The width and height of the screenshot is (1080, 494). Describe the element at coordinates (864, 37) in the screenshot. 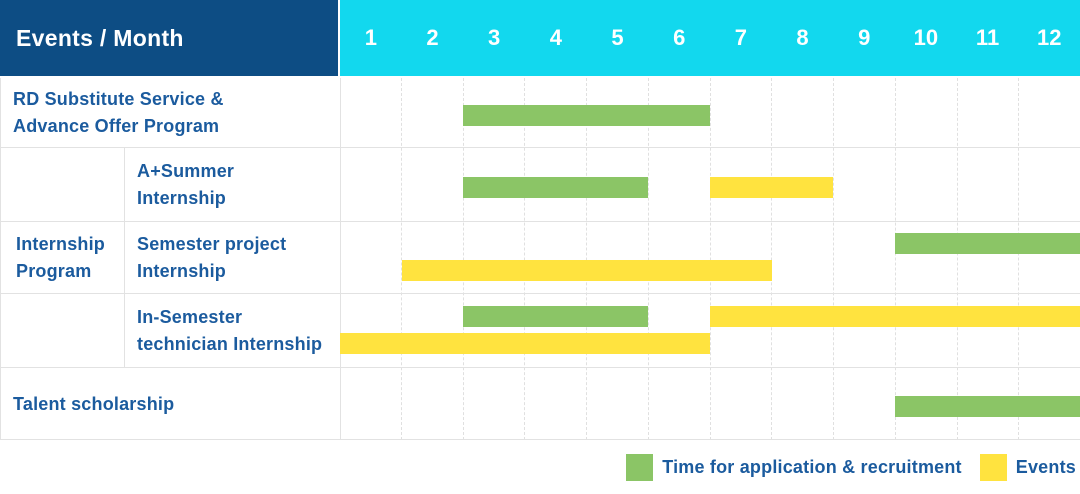

I see `month-header-9: 9` at that location.